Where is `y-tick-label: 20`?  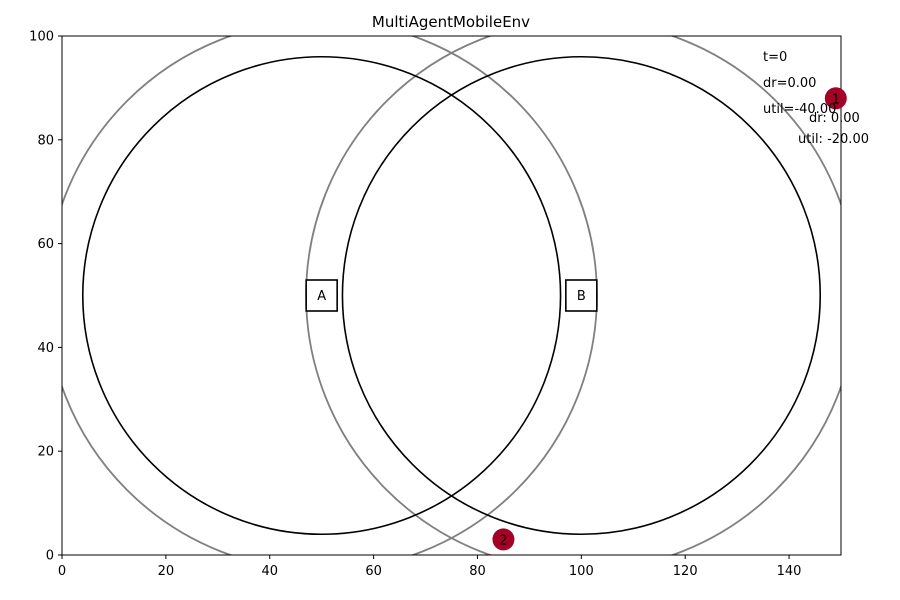
y-tick-label: 20 is located at coordinates (45, 452).